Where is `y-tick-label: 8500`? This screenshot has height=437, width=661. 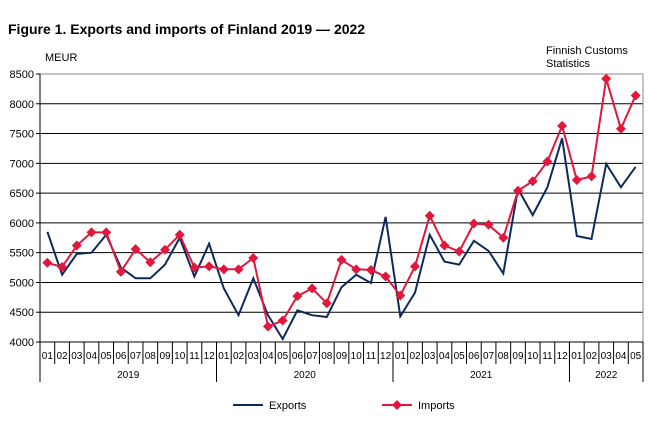
y-tick-label: 8500 is located at coordinates (22, 75).